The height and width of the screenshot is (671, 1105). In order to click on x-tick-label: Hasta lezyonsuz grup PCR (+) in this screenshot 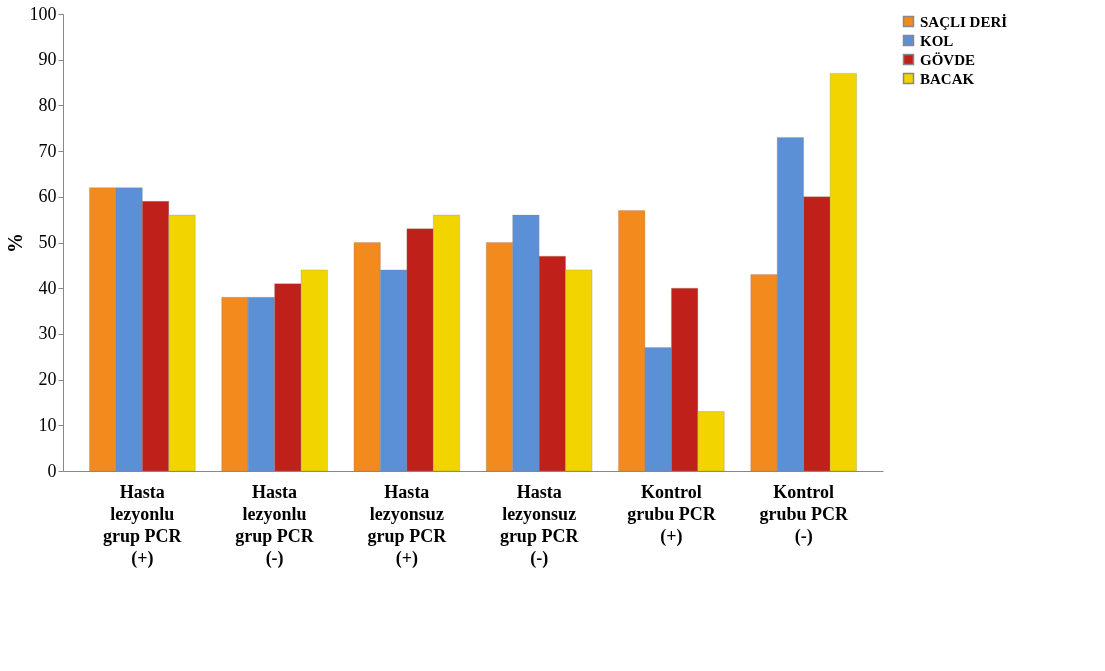, I will do `click(407, 525)`.